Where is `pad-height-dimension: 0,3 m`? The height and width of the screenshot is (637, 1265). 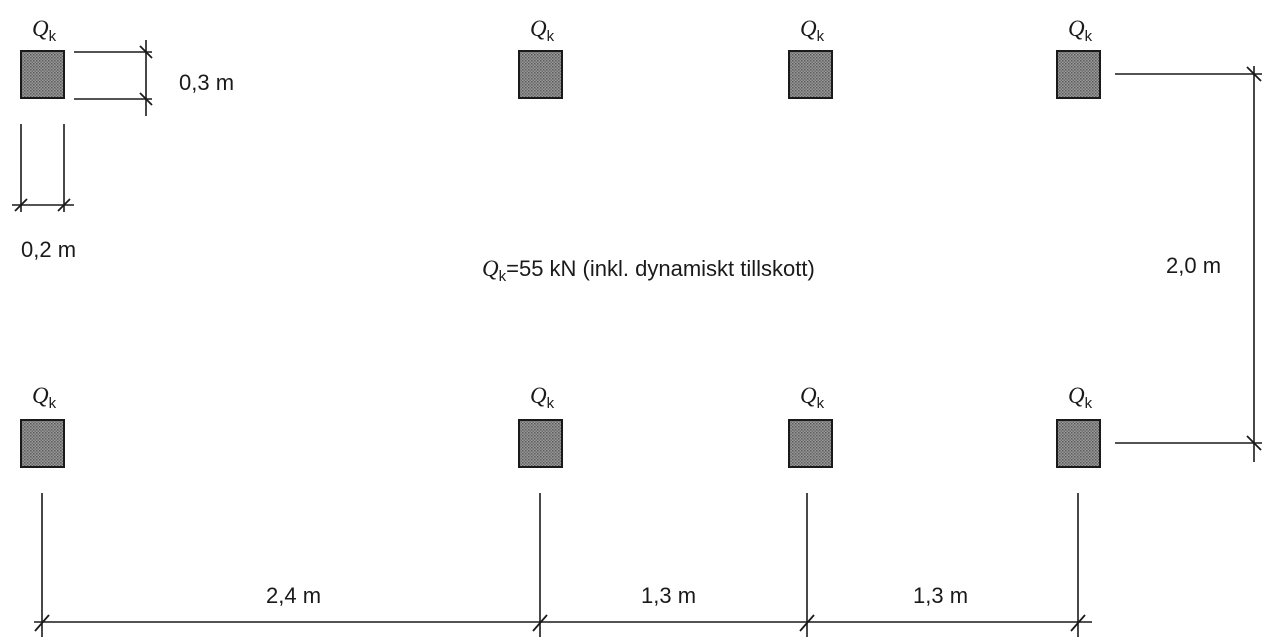 pad-height-dimension: 0,3 m is located at coordinates (154, 78).